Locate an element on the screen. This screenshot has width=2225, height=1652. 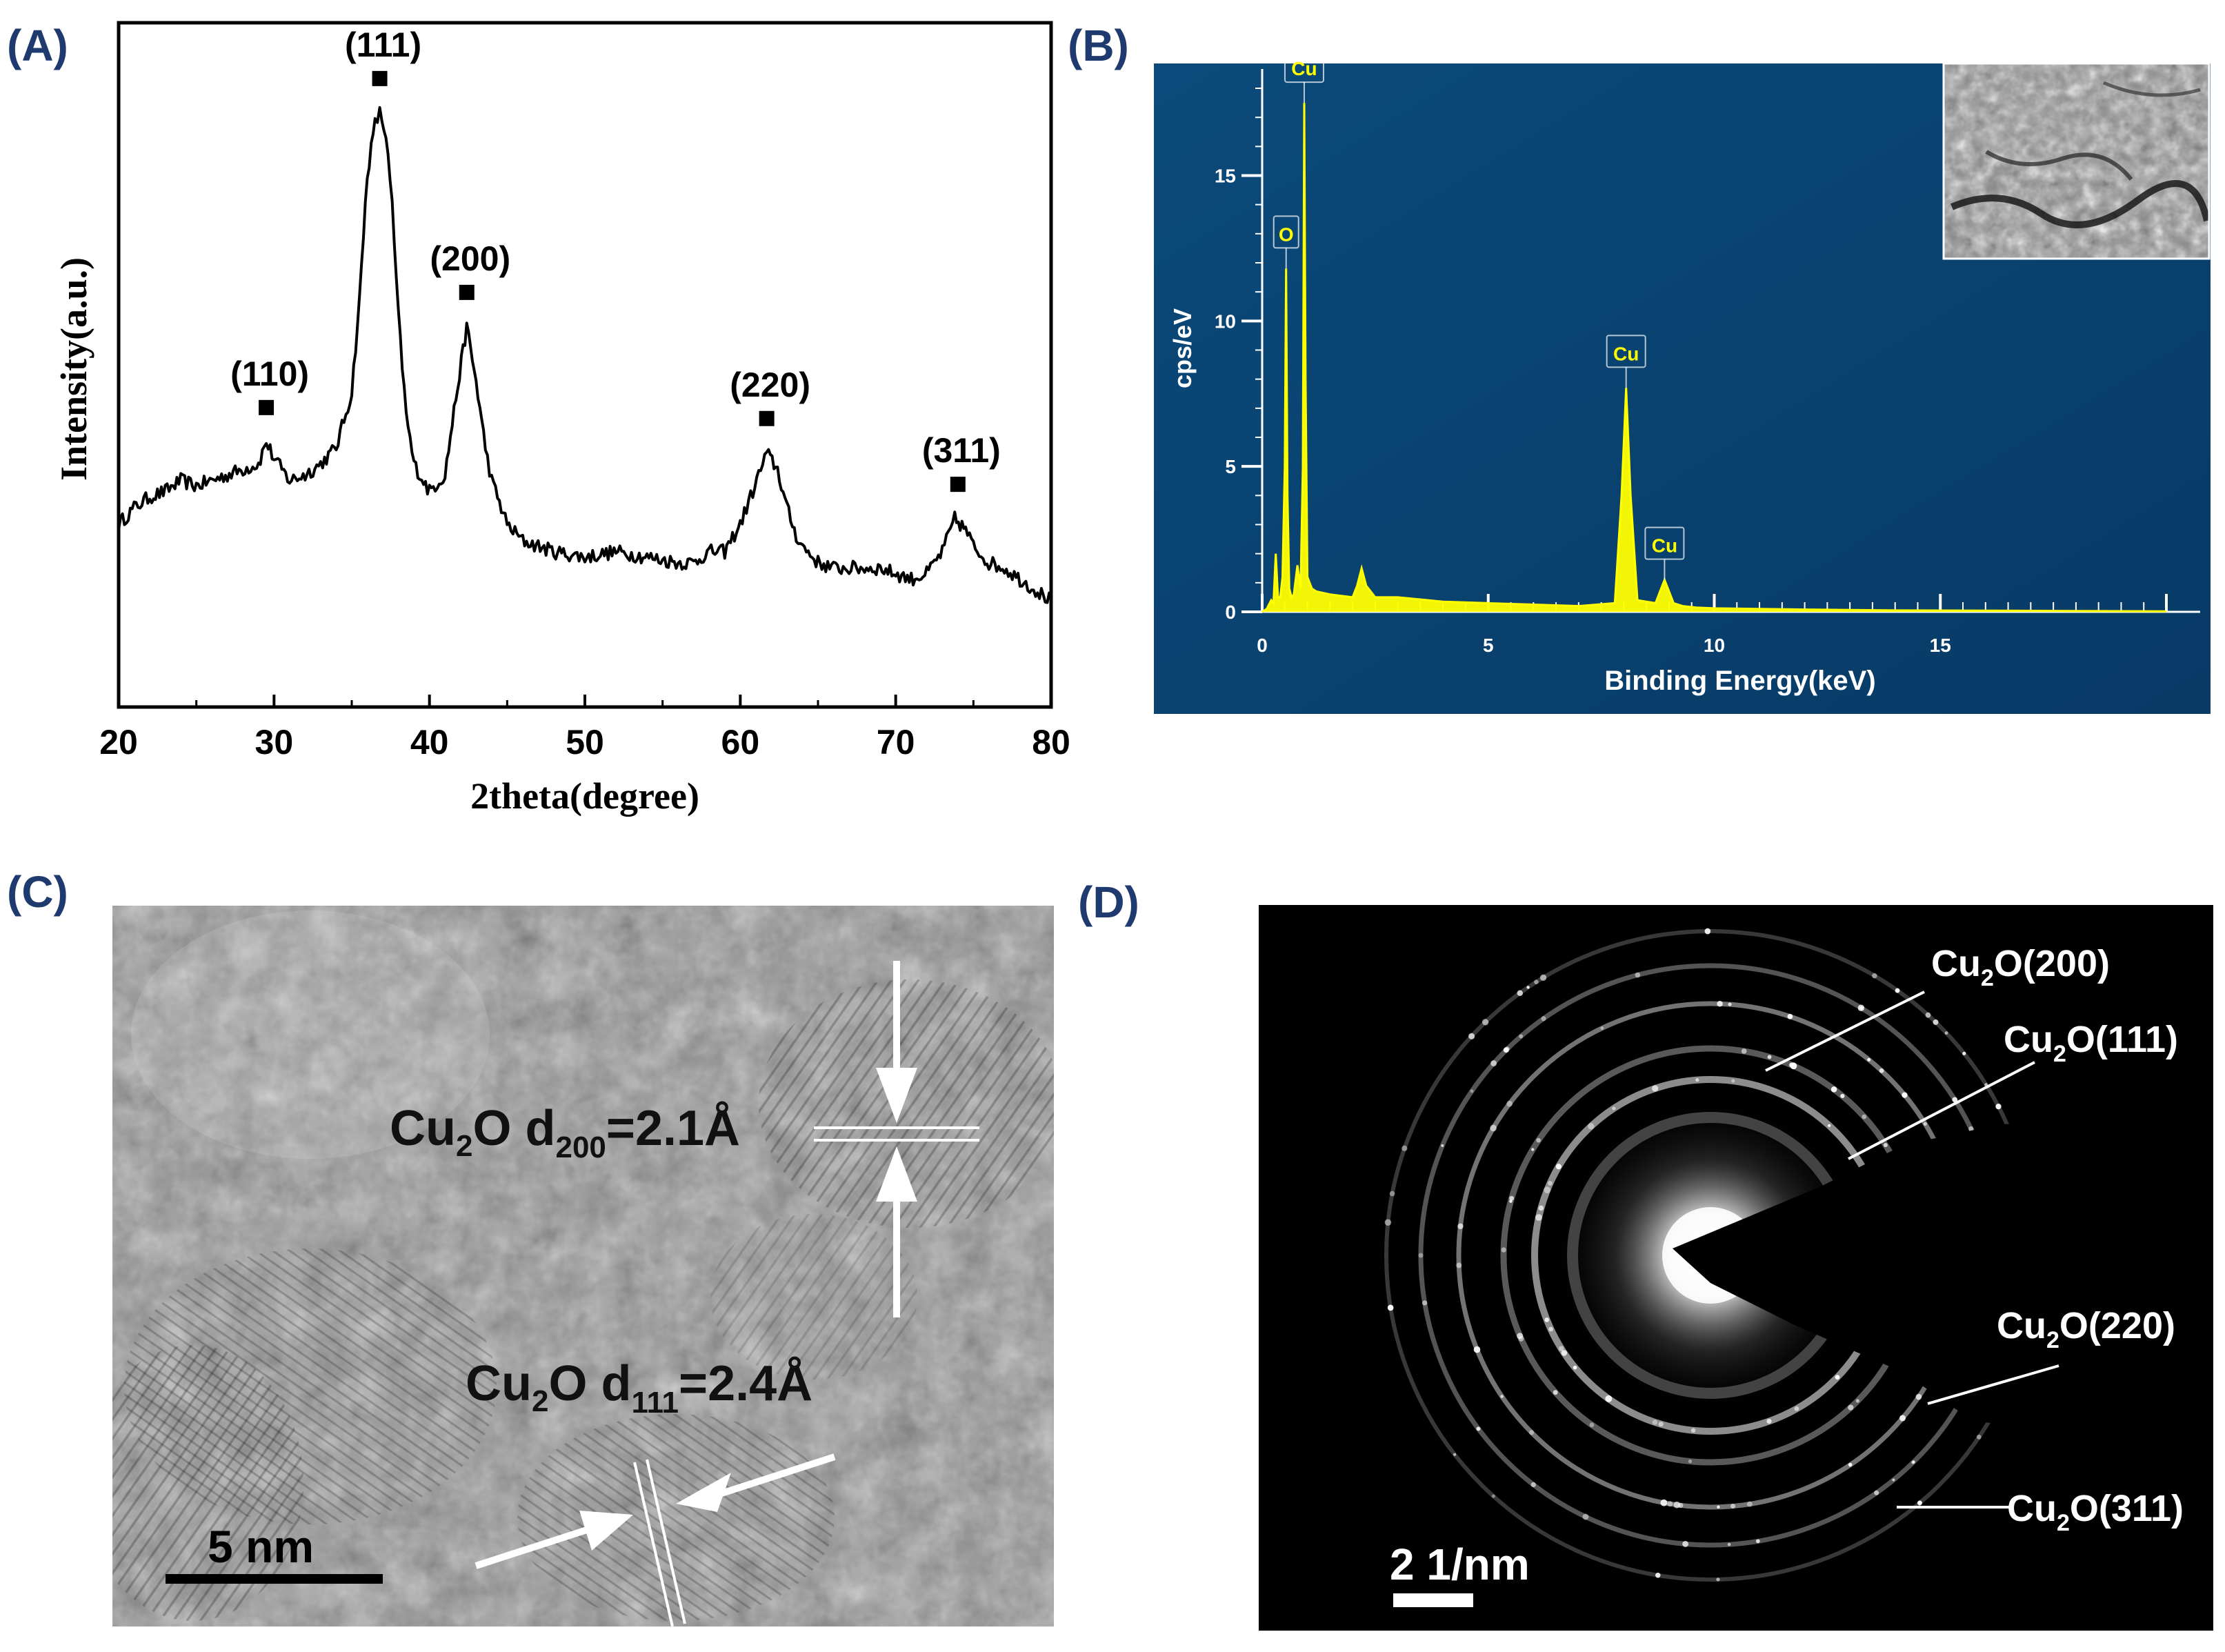
panel-a-letter: (A) is located at coordinates (37, 46).